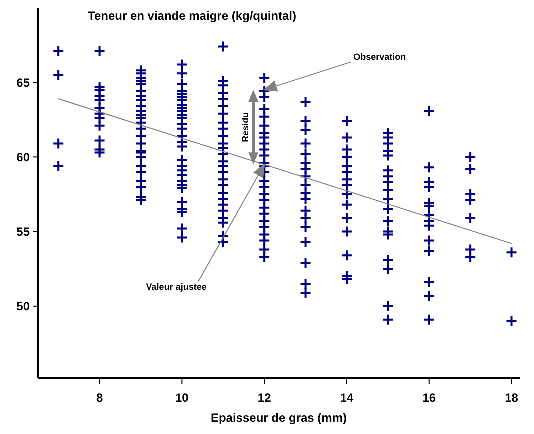 The width and height of the screenshot is (534, 434). What do you see at coordinates (512, 398) in the screenshot?
I see `x-tick-label: 18` at bounding box center [512, 398].